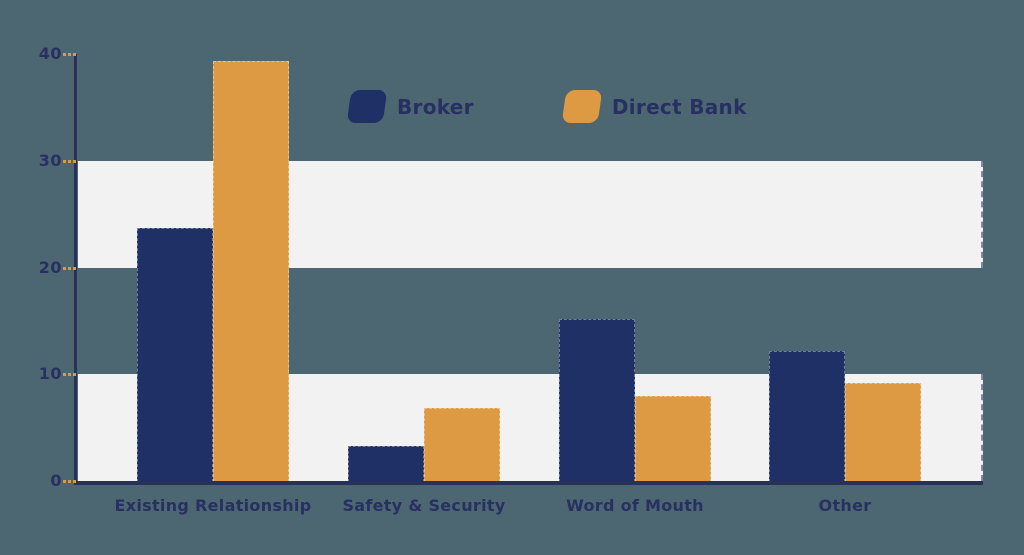 This screenshot has height=555, width=1024. What do you see at coordinates (597, 400) in the screenshot?
I see `bar-broker-word-of-mouth` at bounding box center [597, 400].